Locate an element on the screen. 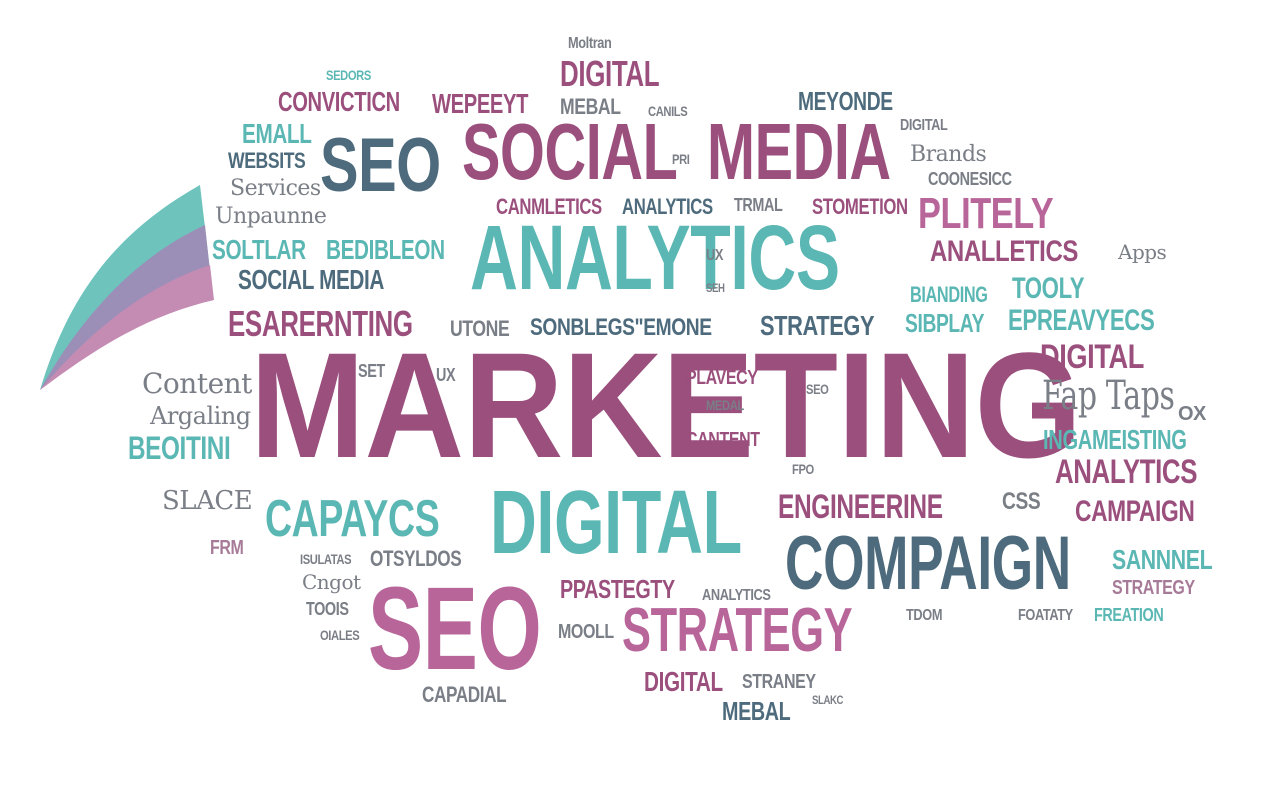 The width and height of the screenshot is (1280, 800). word-analletics: ANALLETICS is located at coordinates (1004, 251).